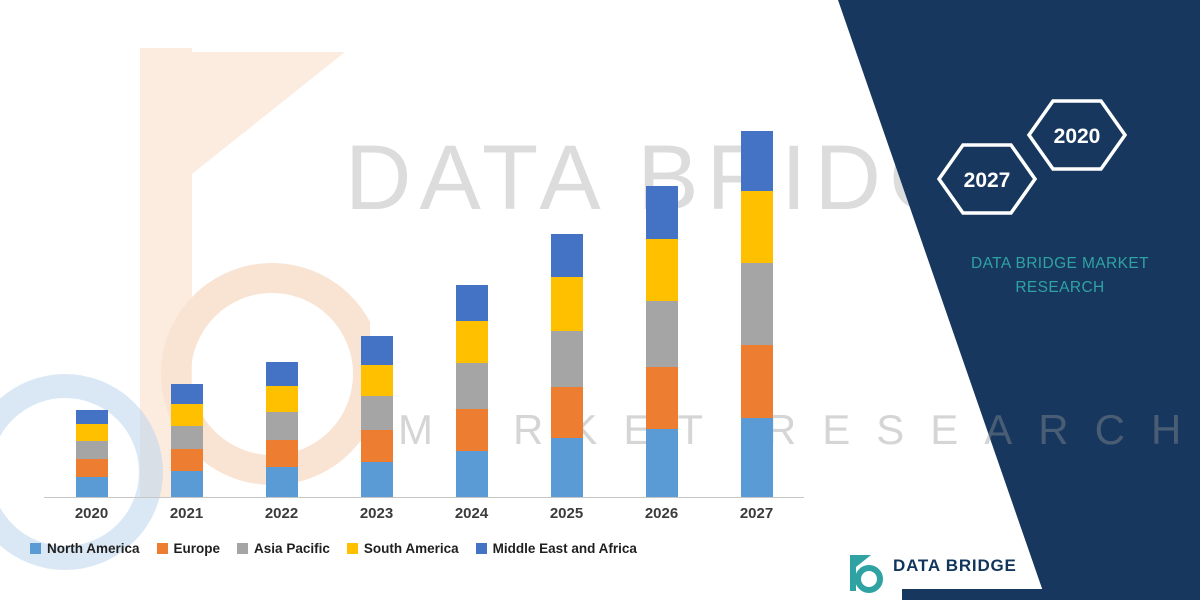 Image resolution: width=1200 pixels, height=600 pixels. I want to click on stacked-bar-2026, so click(661, 341).